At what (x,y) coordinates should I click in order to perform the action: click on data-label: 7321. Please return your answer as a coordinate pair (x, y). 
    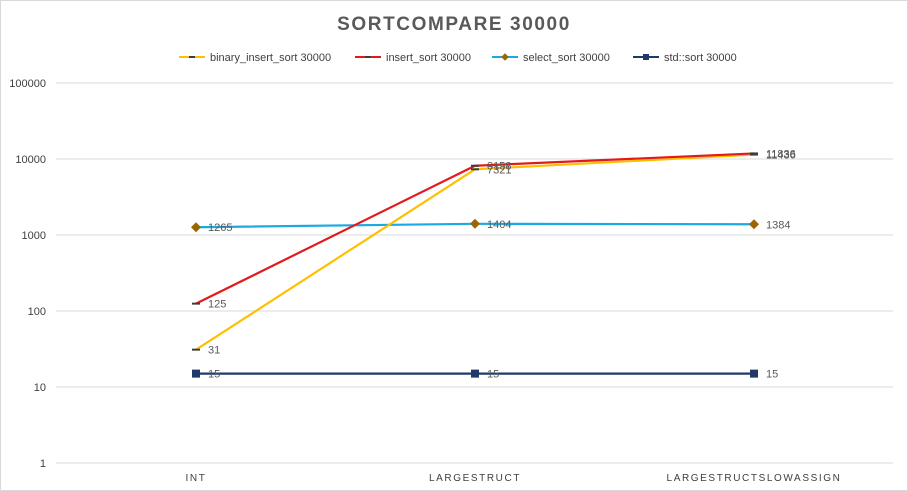
    Looking at the image, I should click on (499, 170).